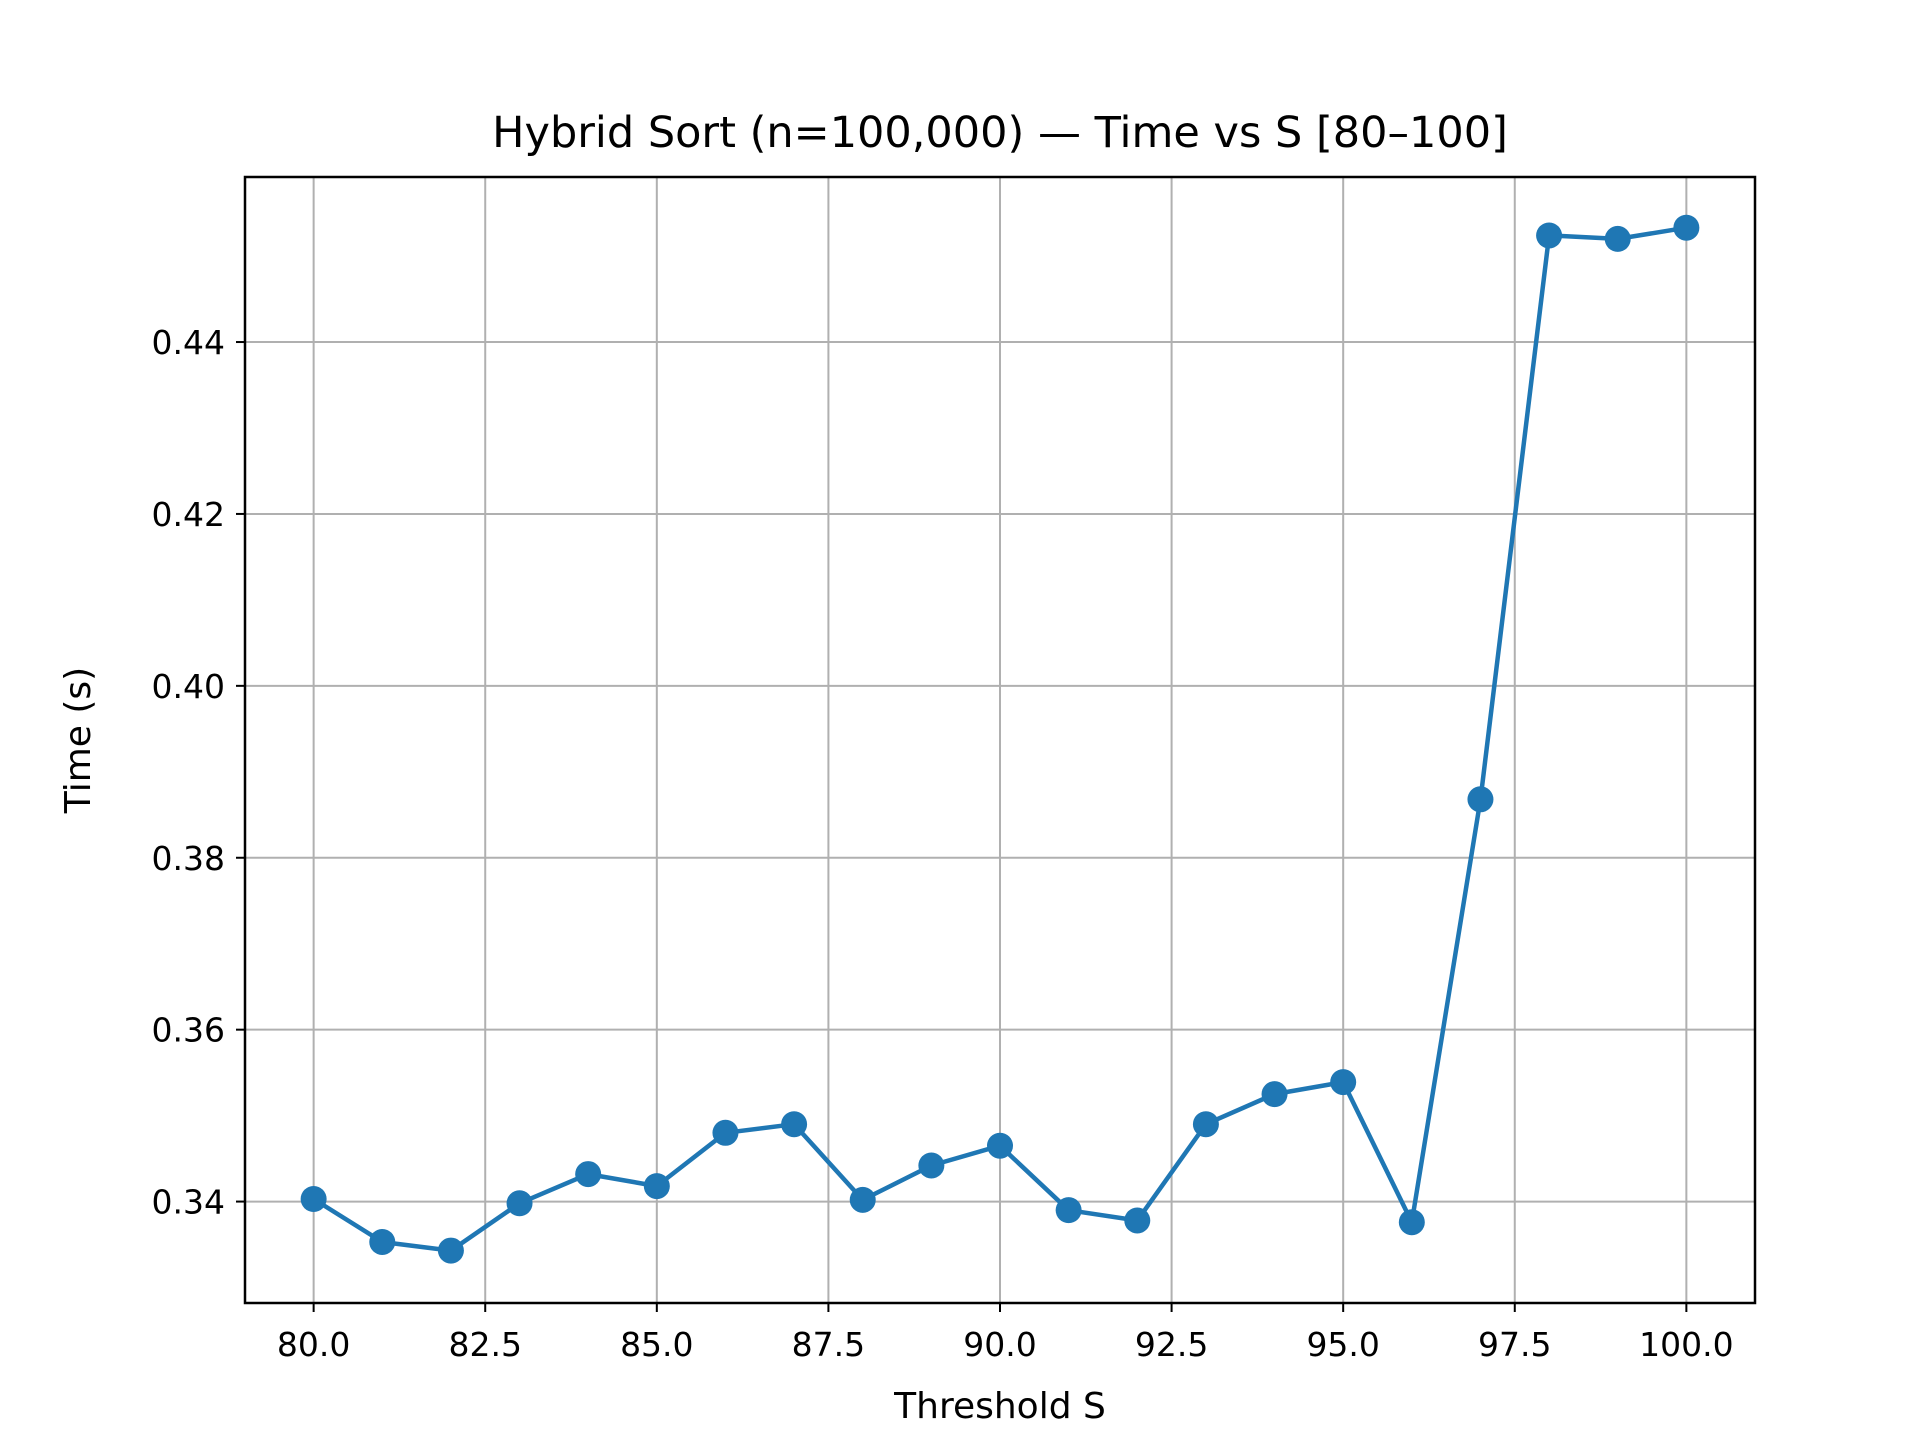 The image size is (1920, 1440). Describe the element at coordinates (999, 1406) in the screenshot. I see `x-axis-label: Threshold S` at that location.